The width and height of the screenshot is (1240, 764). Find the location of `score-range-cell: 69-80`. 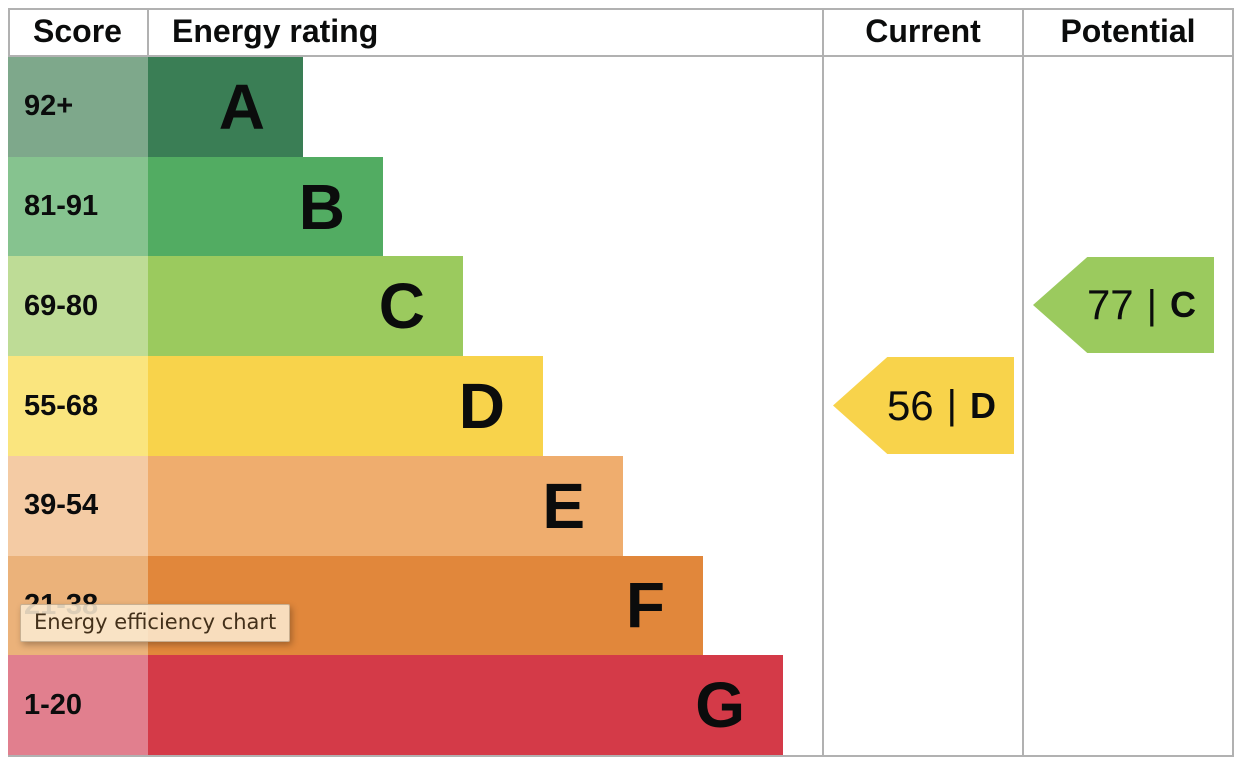

score-range-cell: 69-80 is located at coordinates (78, 306).